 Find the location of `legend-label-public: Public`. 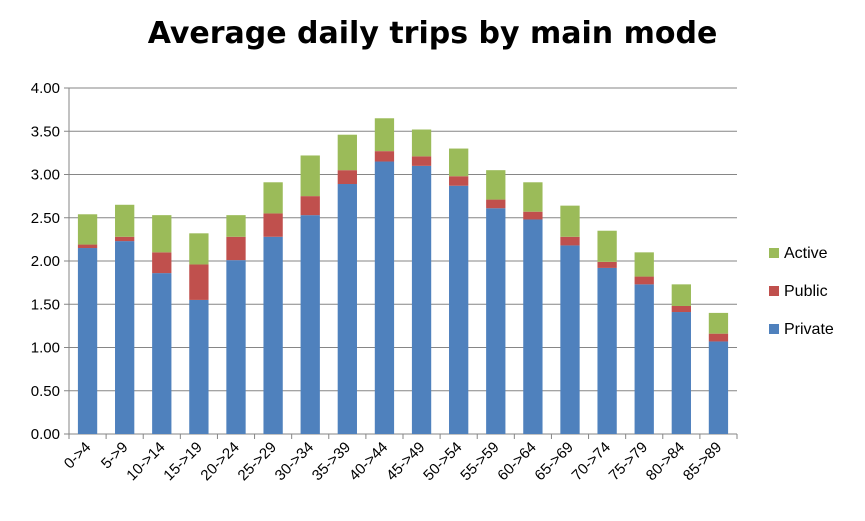

legend-label-public: Public is located at coordinates (806, 291).